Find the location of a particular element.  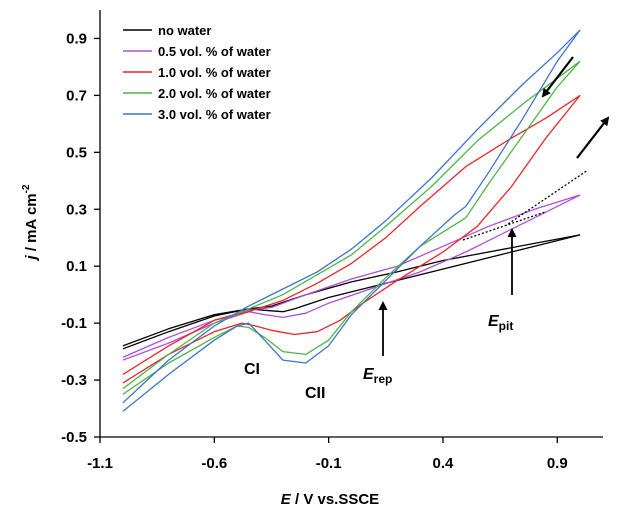

legend-label: 3.0 vol. % of water is located at coordinates (214, 114).